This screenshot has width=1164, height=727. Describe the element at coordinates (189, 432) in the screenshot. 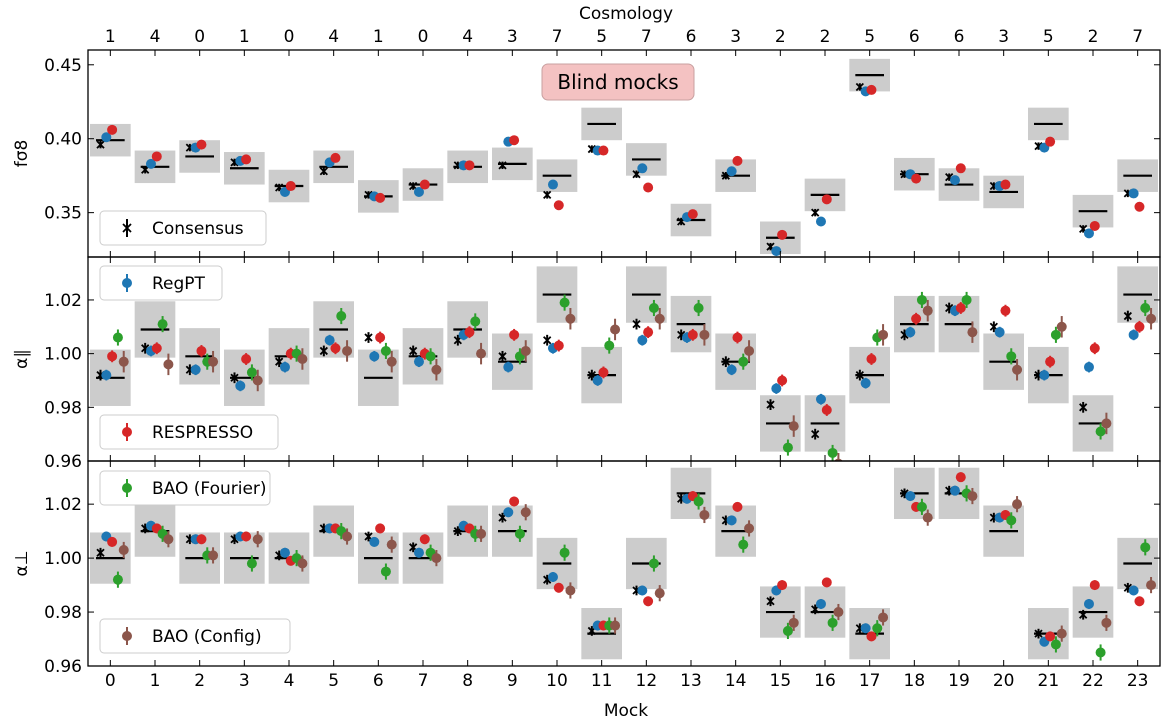

I see `legend-respresso: RESPRESSO` at that location.